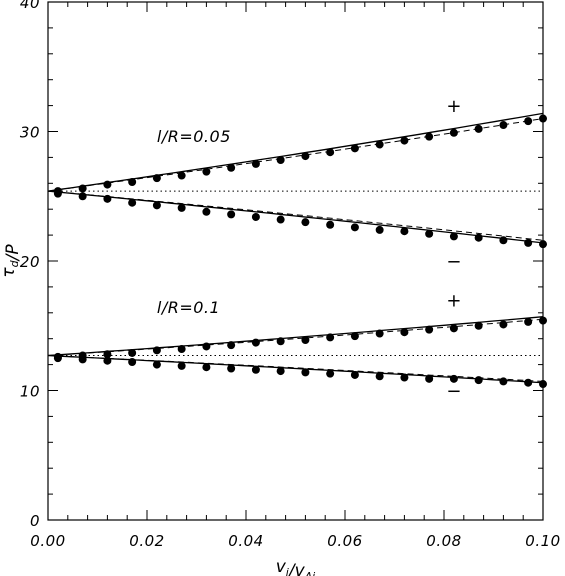 This screenshot has height=576, width=565. Describe the element at coordinates (194, 136) in the screenshot. I see `curve-annotation: l/R=0.05` at that location.